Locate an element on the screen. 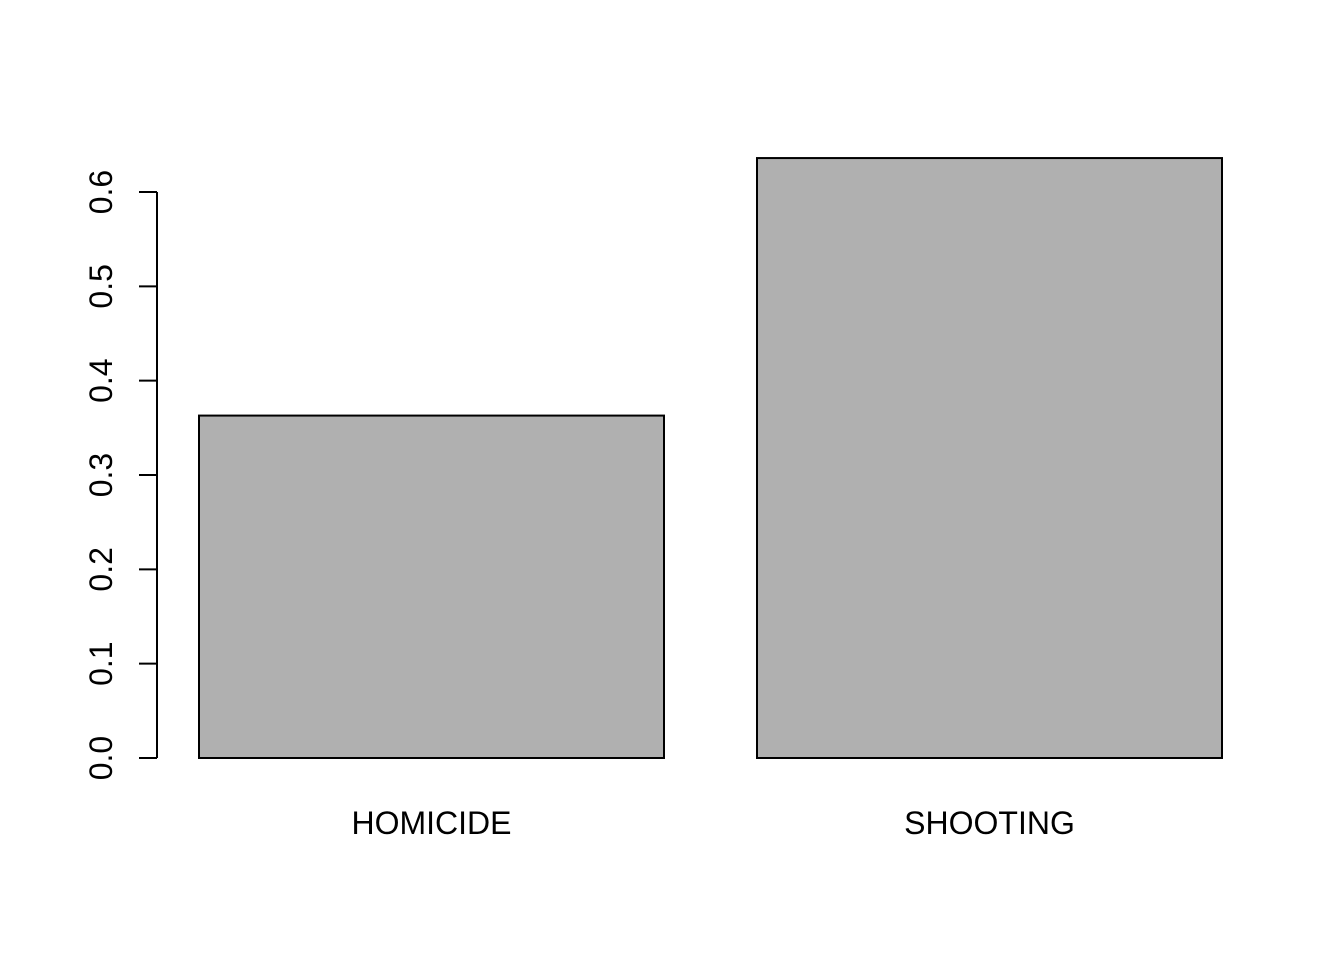 The image size is (1344, 960). bar-homicide is located at coordinates (431, 586).